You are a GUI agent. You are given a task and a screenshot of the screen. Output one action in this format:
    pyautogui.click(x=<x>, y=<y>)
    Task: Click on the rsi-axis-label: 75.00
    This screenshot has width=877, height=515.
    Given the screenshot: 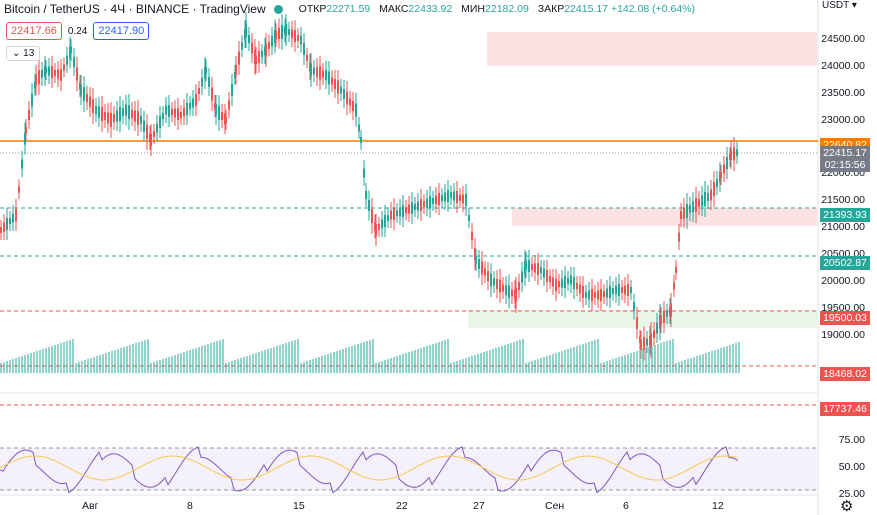 What is the action you would take?
    pyautogui.click(x=851, y=440)
    